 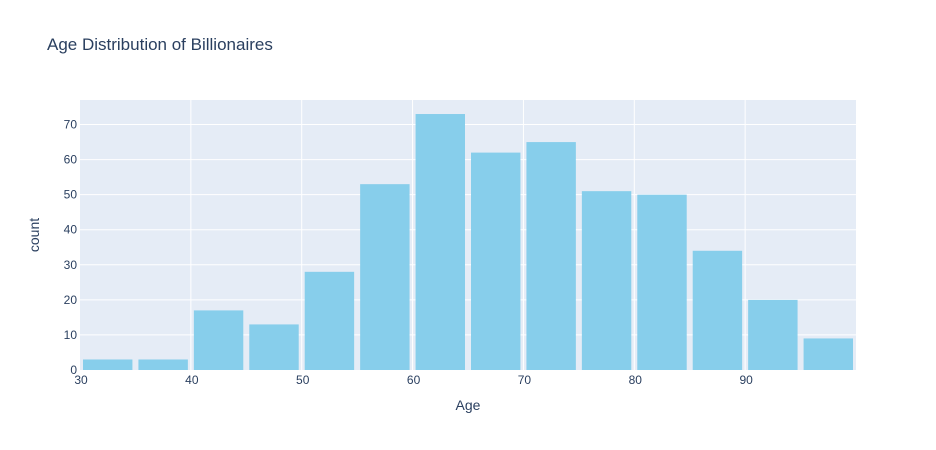 I want to click on y-axis-title: count, so click(x=34, y=235).